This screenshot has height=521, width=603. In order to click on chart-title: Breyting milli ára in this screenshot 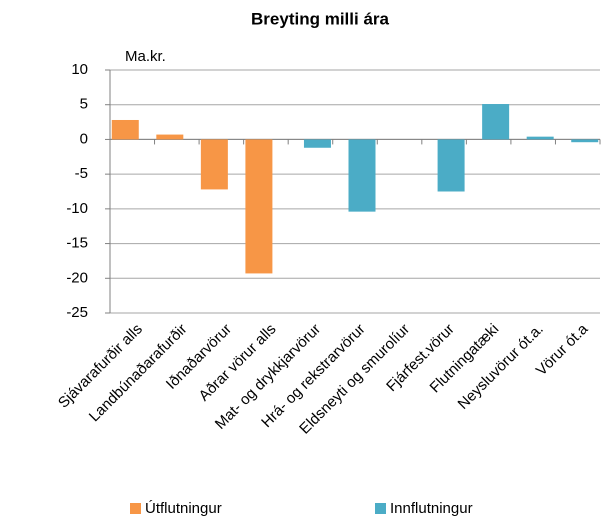, I will do `click(320, 18)`.